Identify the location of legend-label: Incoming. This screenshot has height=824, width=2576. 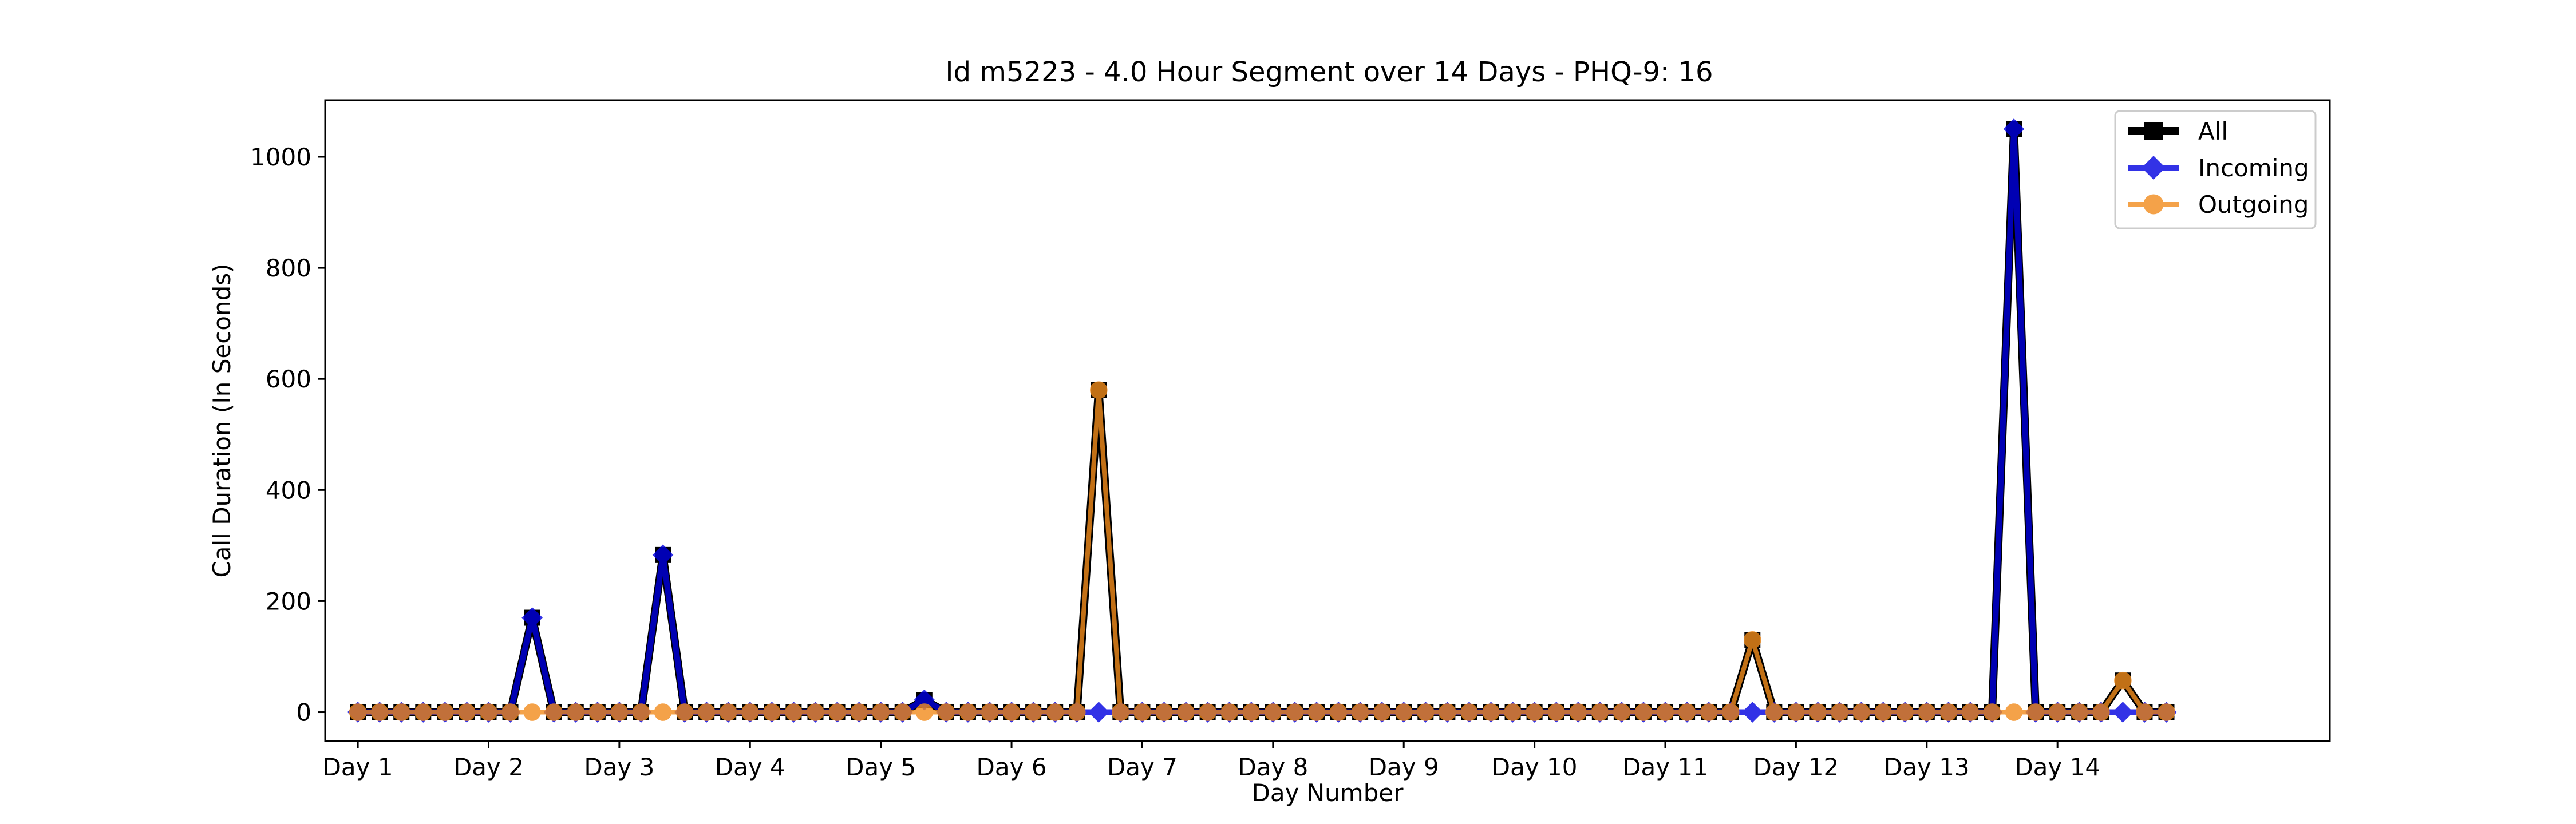
(2253, 168).